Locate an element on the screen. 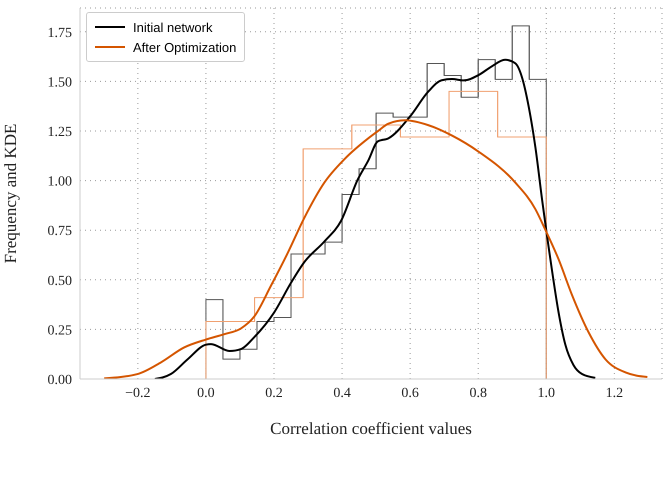 The height and width of the screenshot is (486, 666). legend-label: After Optimization is located at coordinates (184, 47).